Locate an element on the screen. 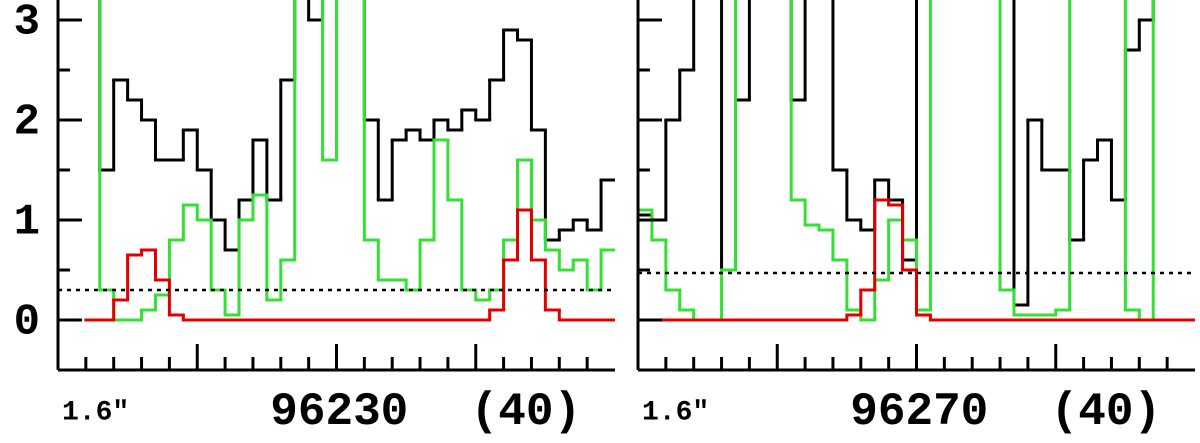  y-tick-label: 0 is located at coordinates (27, 323).